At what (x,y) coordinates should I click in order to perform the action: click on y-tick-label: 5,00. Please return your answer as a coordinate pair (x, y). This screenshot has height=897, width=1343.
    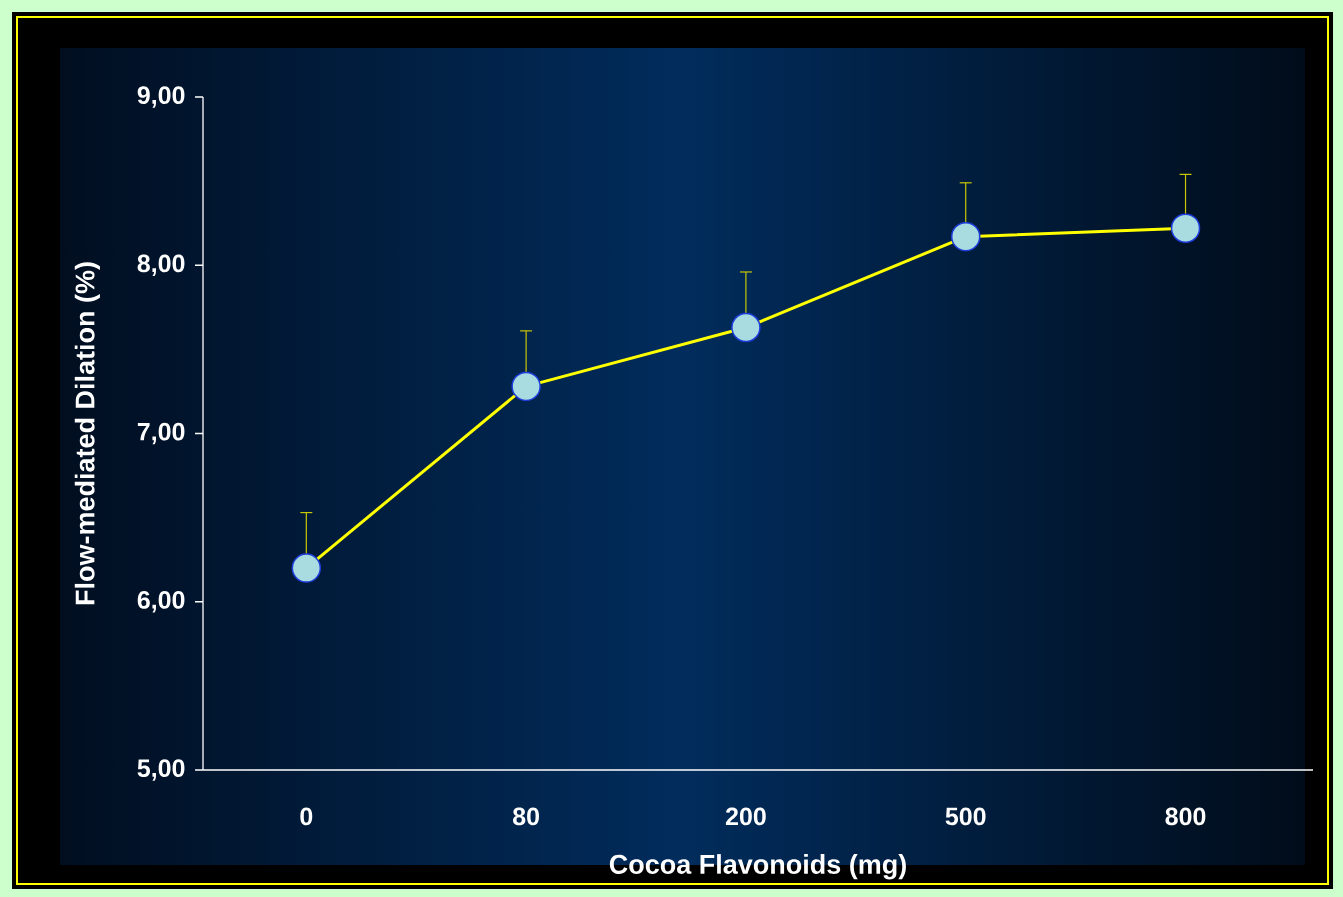
    Looking at the image, I should click on (161, 770).